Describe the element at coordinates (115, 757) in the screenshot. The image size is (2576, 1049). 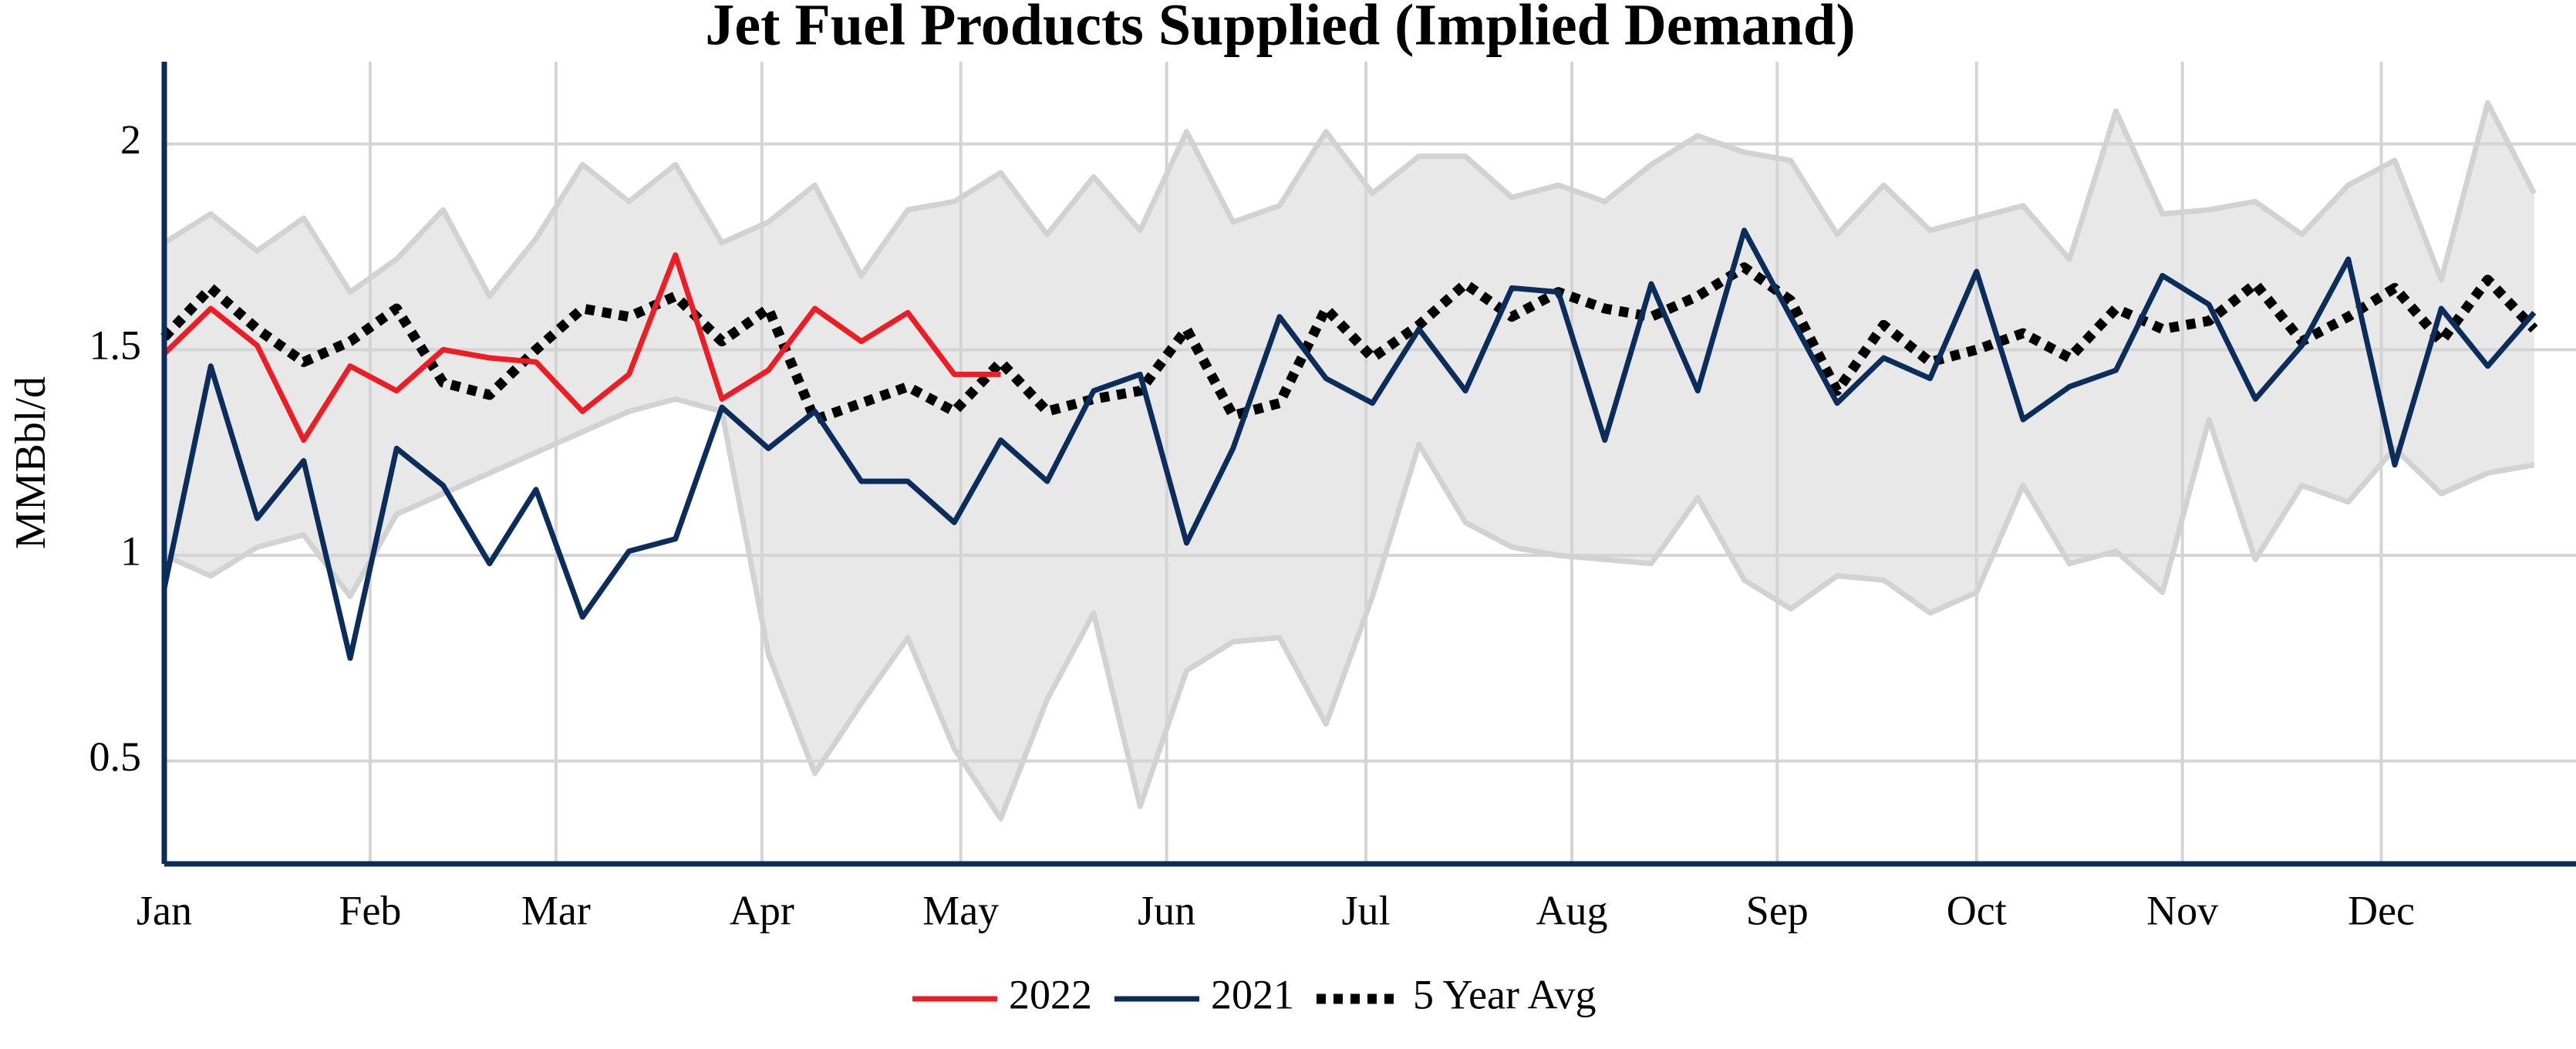
I see `y-tick-label: 0.5` at that location.